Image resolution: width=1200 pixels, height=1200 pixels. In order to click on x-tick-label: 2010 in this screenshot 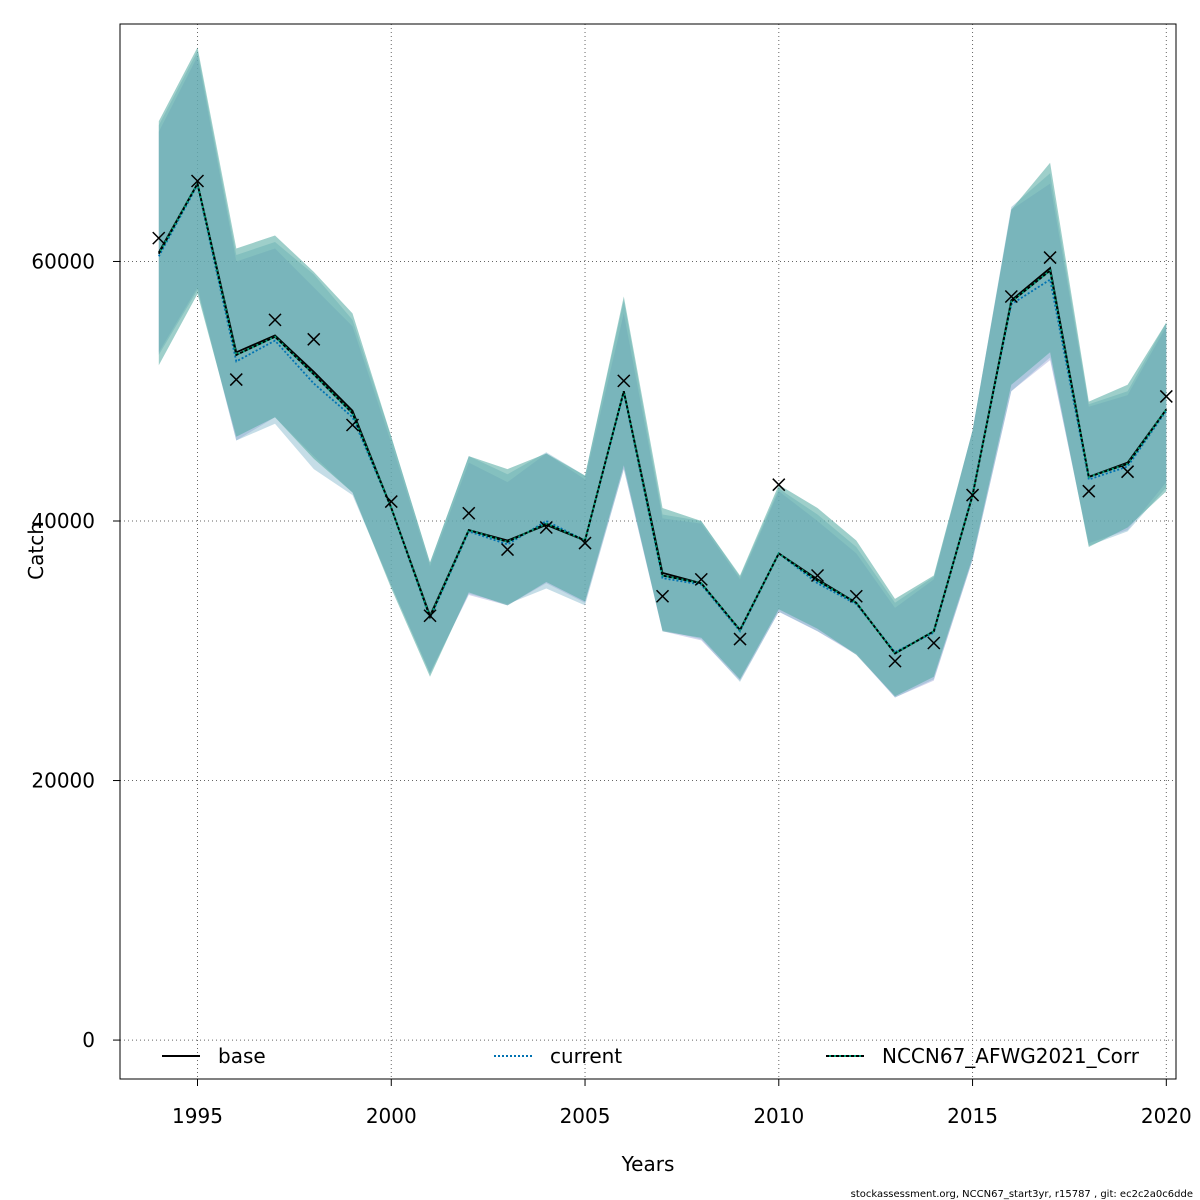, I will do `click(778, 1116)`.